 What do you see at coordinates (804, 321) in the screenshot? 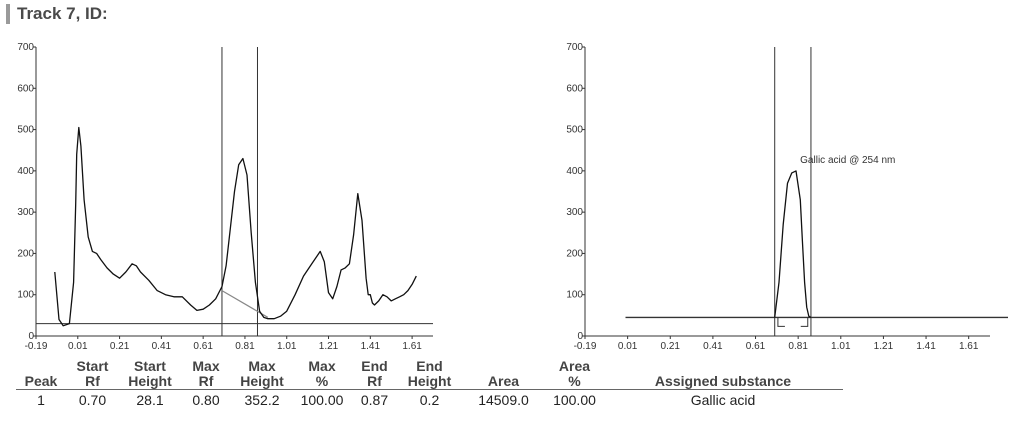
I see `integration-bracket-right` at bounding box center [804, 321].